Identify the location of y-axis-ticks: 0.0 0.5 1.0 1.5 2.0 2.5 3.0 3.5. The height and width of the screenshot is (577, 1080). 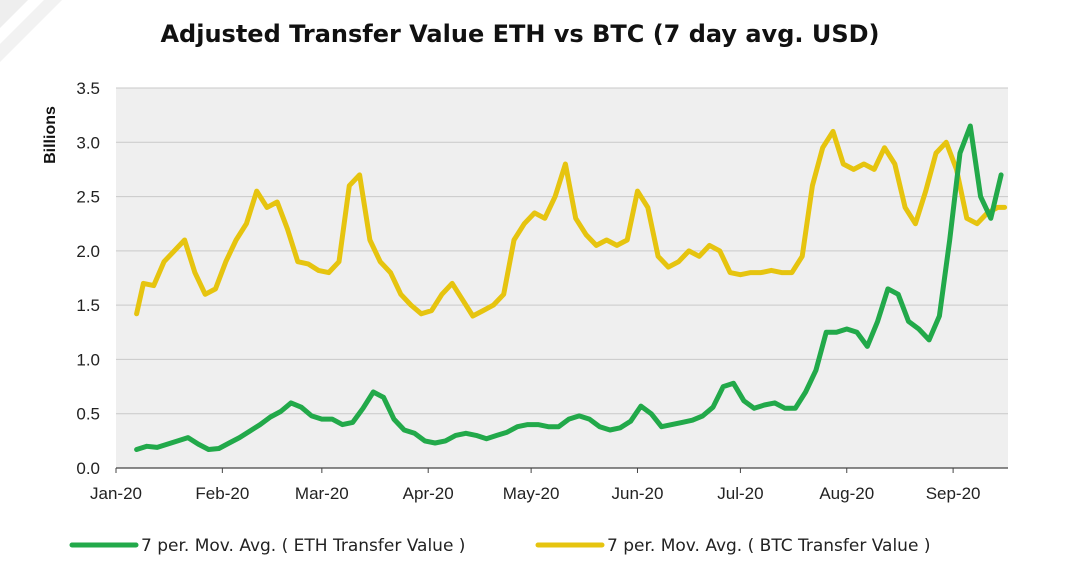
(88, 278).